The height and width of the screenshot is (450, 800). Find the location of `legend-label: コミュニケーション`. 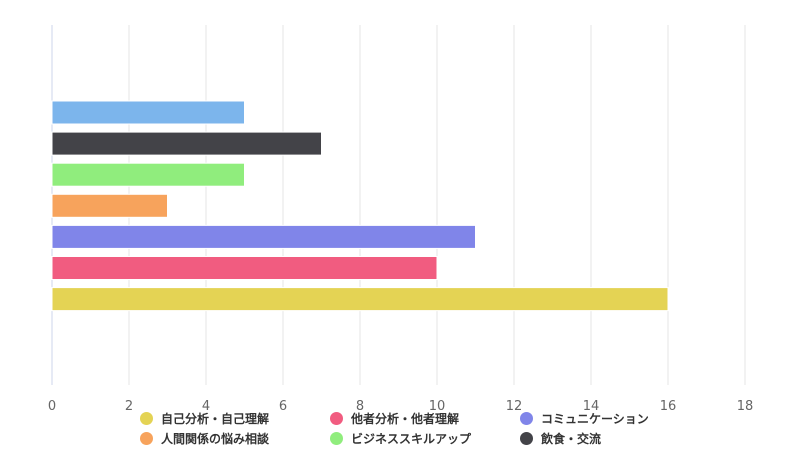

legend-label: コミュニケーション is located at coordinates (595, 419).